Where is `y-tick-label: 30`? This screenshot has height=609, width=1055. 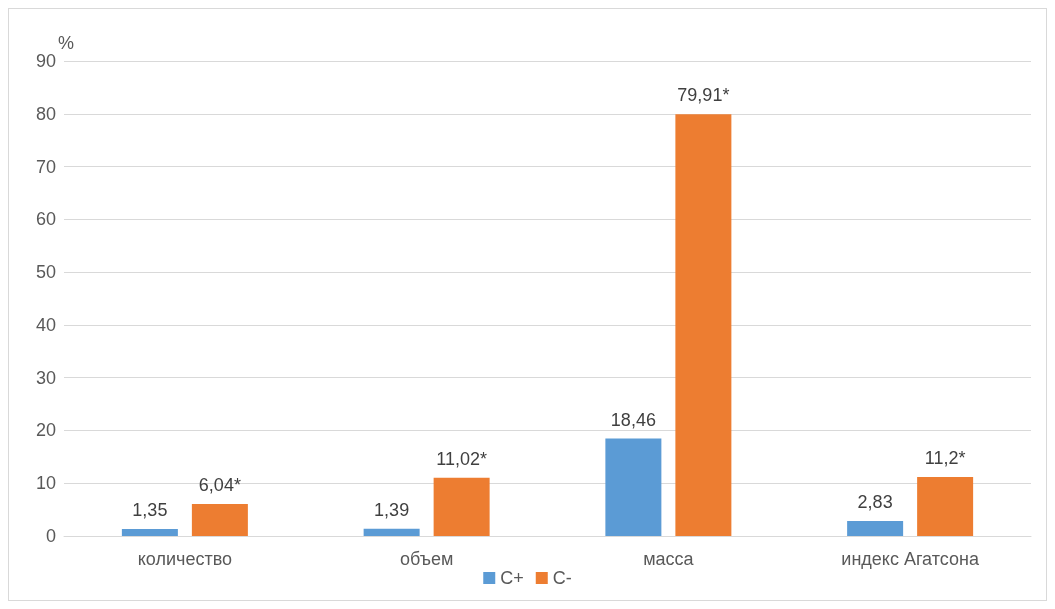 y-tick-label: 30 is located at coordinates (45, 377).